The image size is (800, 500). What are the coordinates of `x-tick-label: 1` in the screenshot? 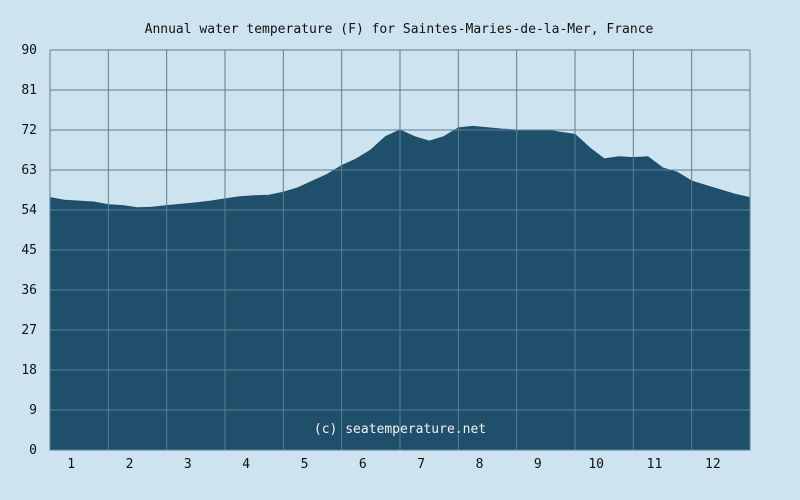 It's located at (71, 464).